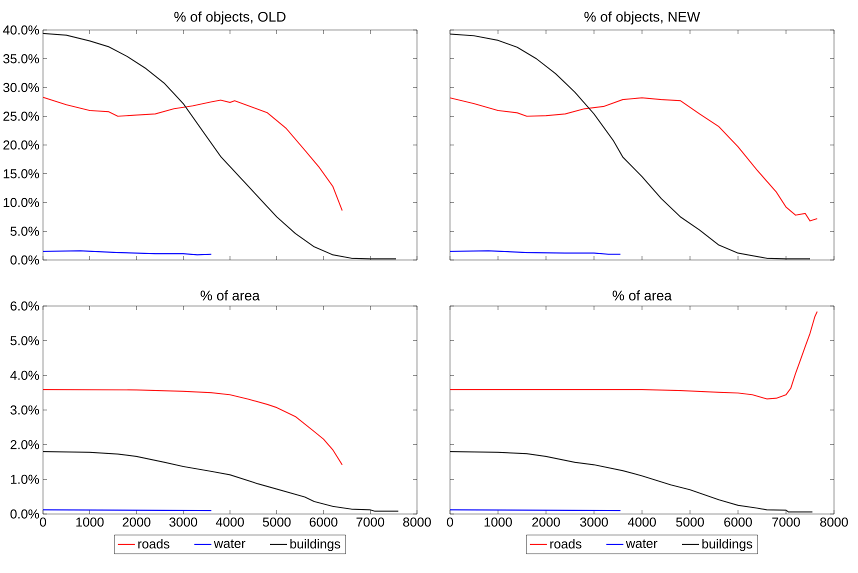 Image resolution: width=858 pixels, height=573 pixels. I want to click on y-tick-label: 40.0%, so click(21, 30).